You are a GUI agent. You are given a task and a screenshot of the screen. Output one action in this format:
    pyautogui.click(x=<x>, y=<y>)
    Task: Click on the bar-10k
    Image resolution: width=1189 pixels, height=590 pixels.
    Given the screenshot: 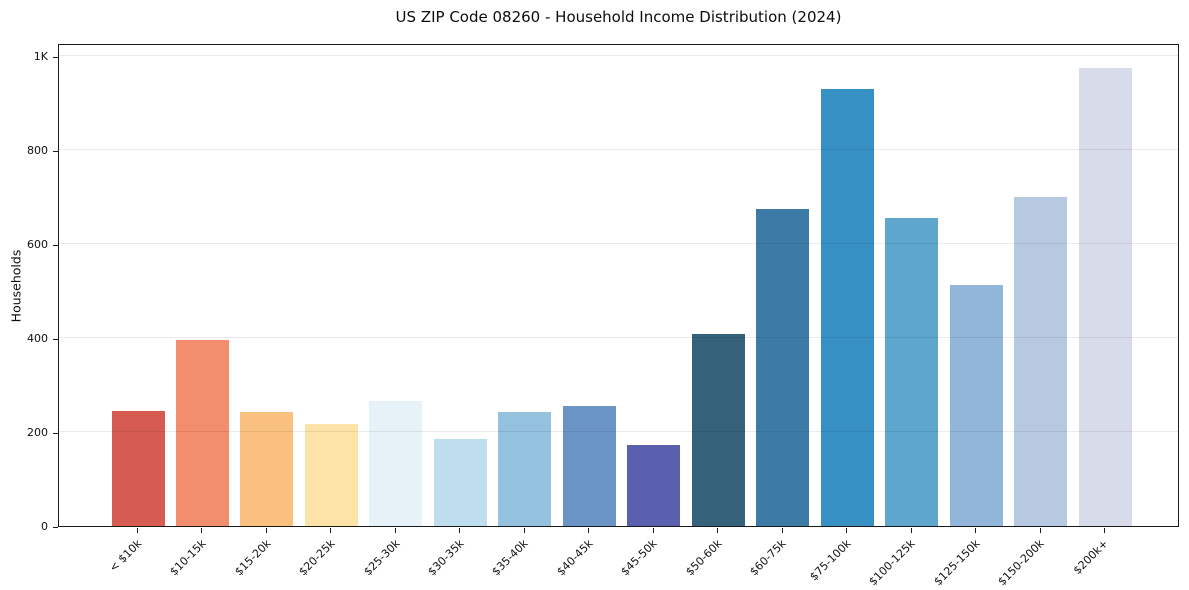 What is the action you would take?
    pyautogui.click(x=138, y=468)
    